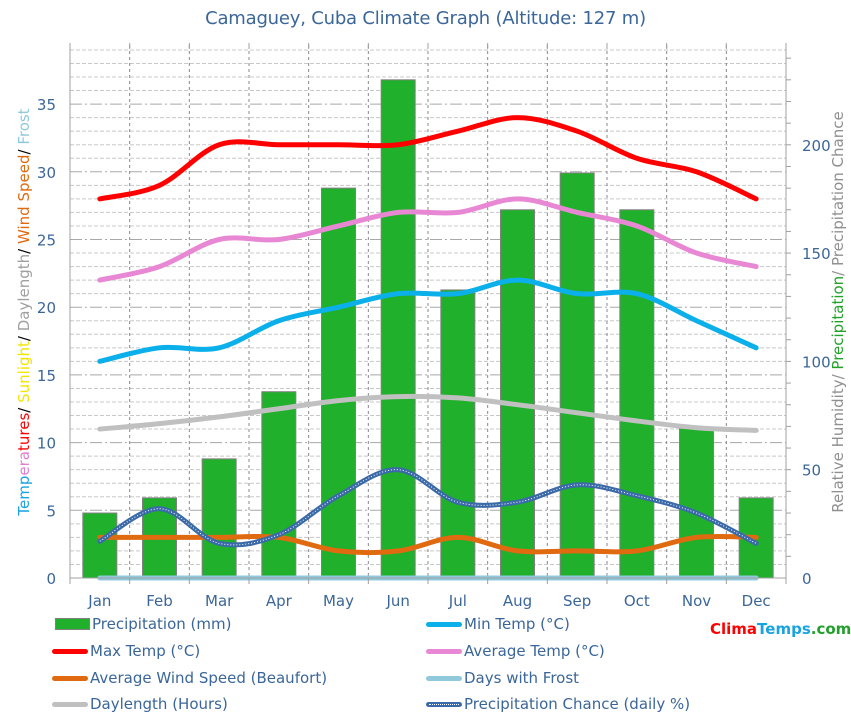  Describe the element at coordinates (428, 320) in the screenshot. I see `min-temp-line` at that location.